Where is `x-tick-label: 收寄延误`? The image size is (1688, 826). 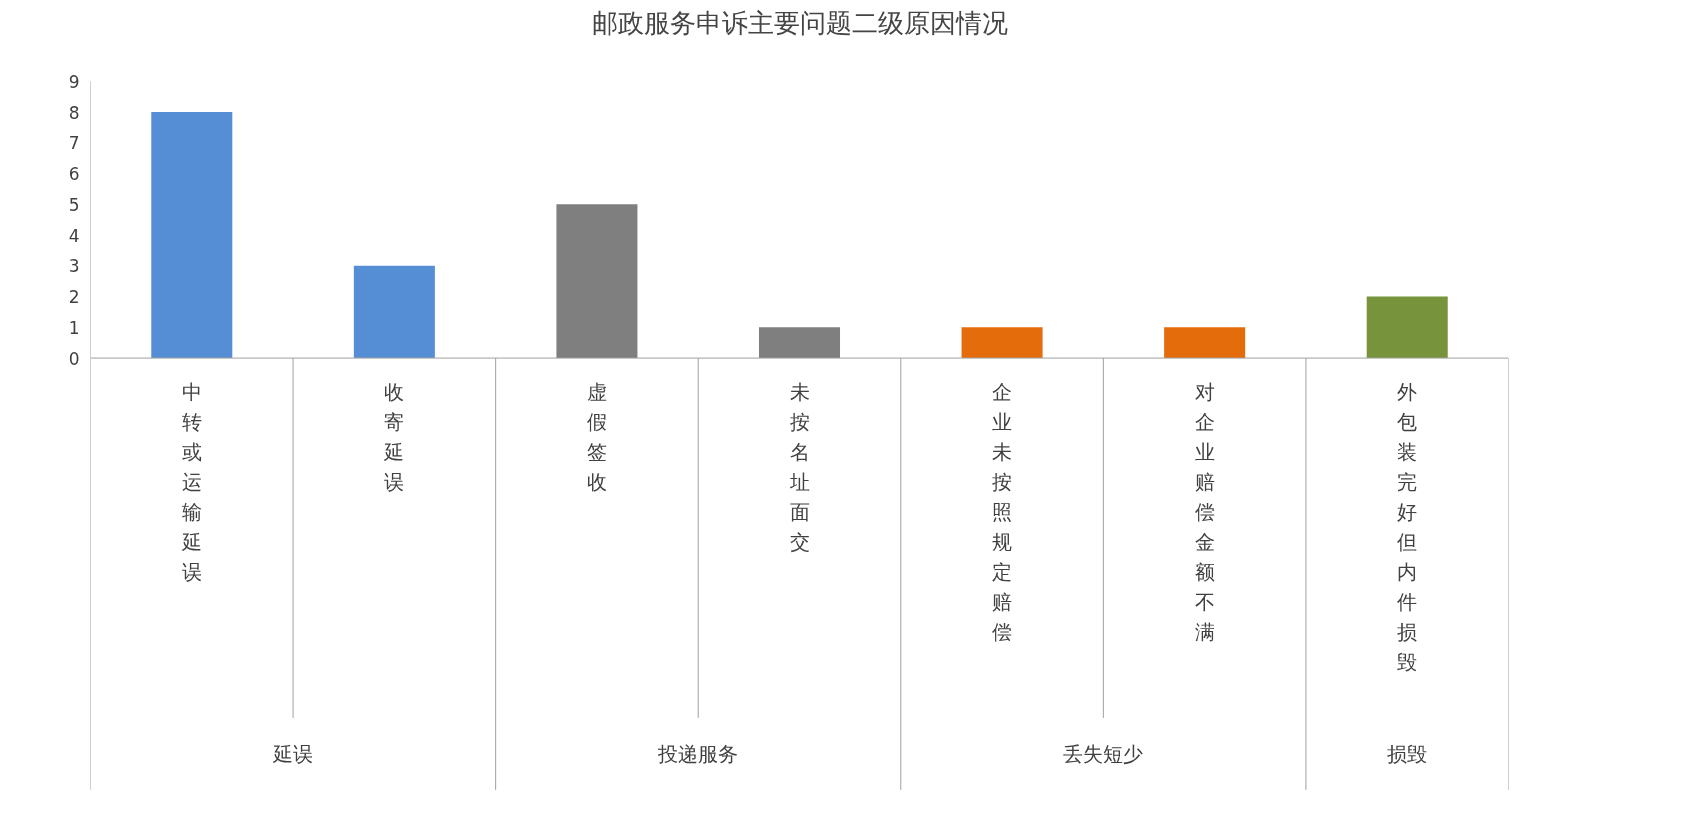
x-tick-label: 收寄延误 is located at coordinates (394, 437).